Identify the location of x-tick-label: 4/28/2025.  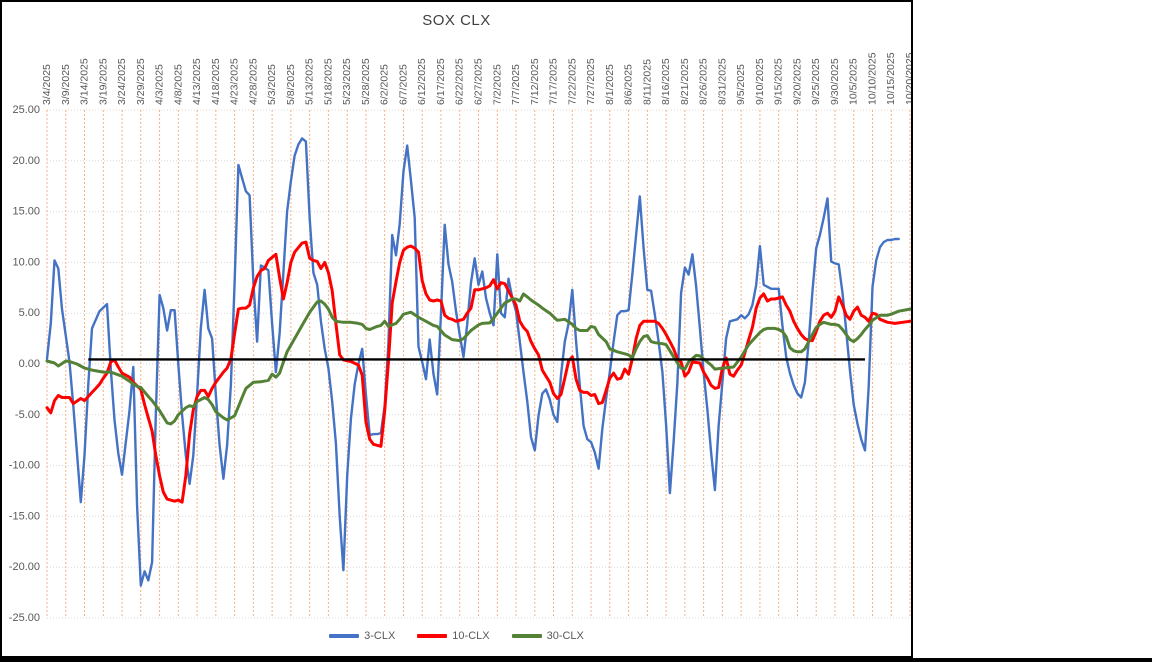
(253, 81).